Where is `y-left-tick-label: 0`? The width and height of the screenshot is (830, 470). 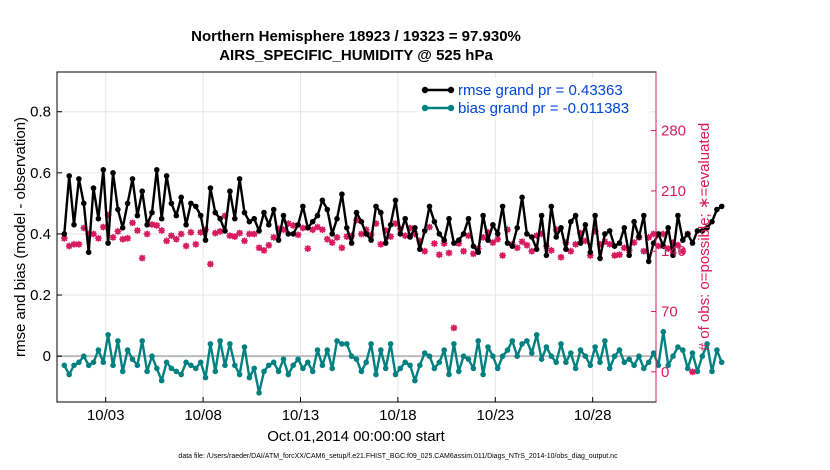
y-left-tick-label: 0 is located at coordinates (47, 356).